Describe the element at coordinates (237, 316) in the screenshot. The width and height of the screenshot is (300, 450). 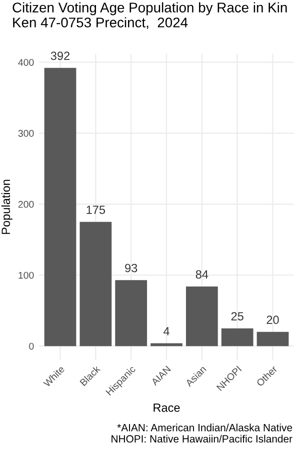
I see `data-label: 25` at that location.